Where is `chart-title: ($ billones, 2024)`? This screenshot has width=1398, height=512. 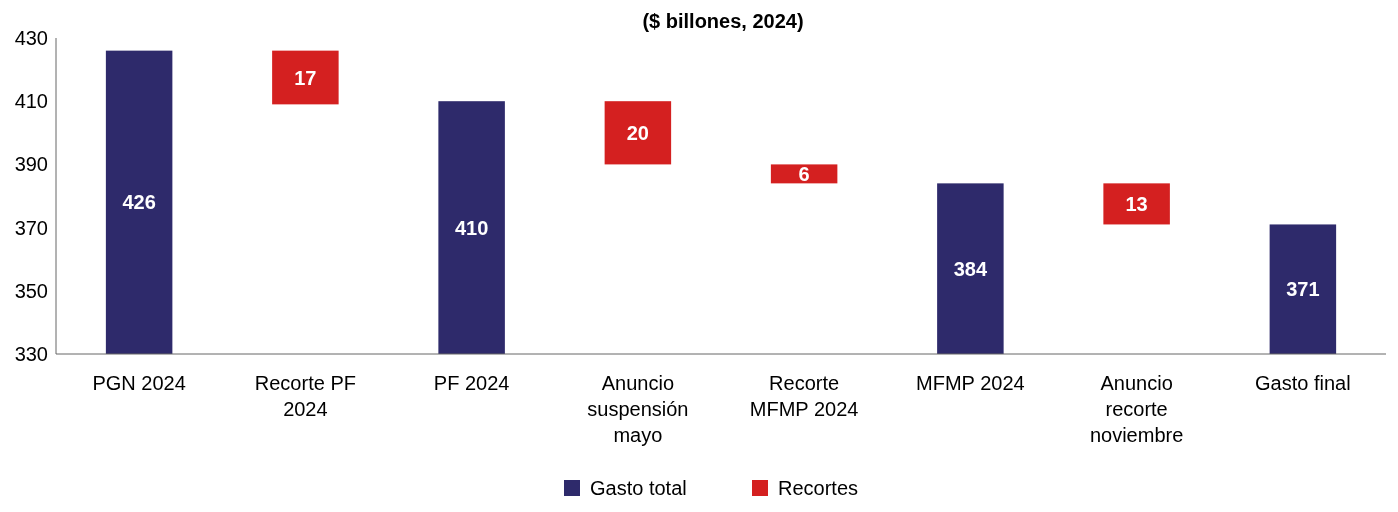 chart-title: ($ billones, 2024) is located at coordinates (723, 21).